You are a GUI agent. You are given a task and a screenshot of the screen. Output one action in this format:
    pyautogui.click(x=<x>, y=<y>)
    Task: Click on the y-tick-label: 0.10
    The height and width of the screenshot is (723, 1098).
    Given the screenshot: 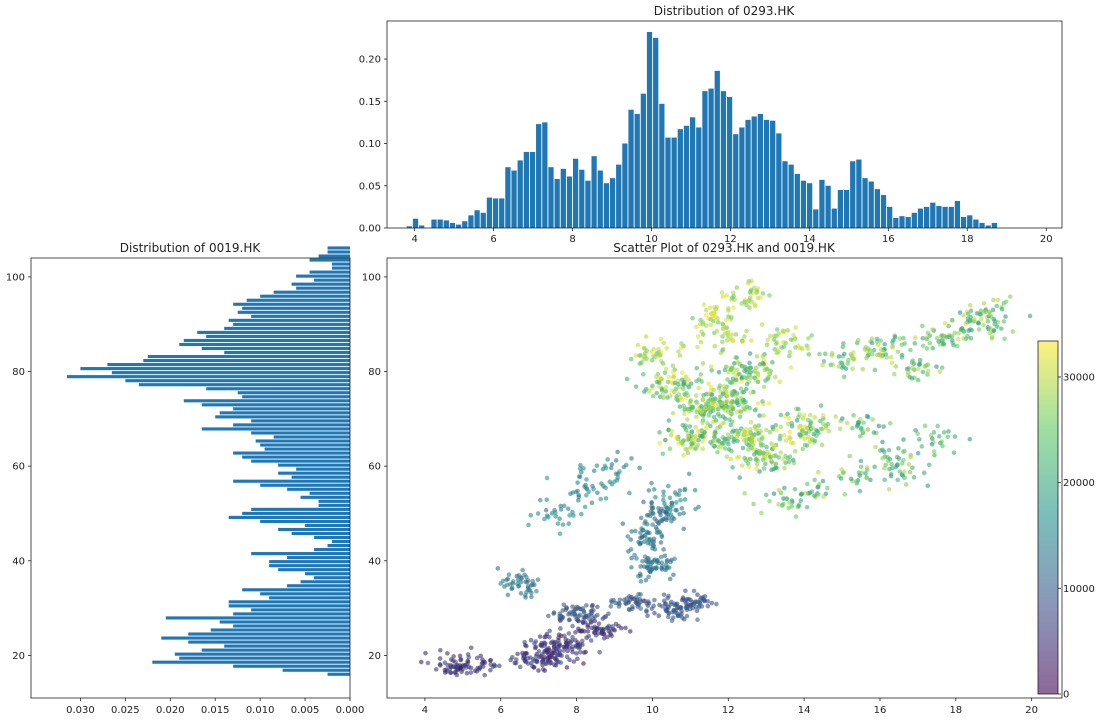 What is the action you would take?
    pyautogui.click(x=370, y=144)
    